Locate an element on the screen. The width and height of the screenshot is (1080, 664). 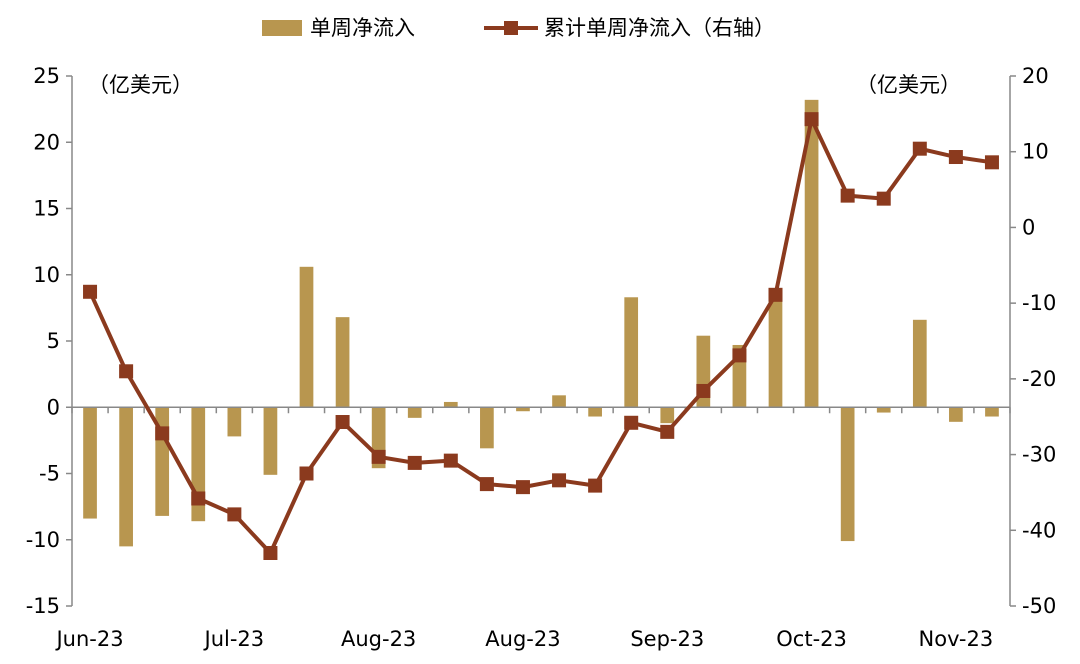
right-axis-tick-label: -50 is located at coordinates (1039, 606).